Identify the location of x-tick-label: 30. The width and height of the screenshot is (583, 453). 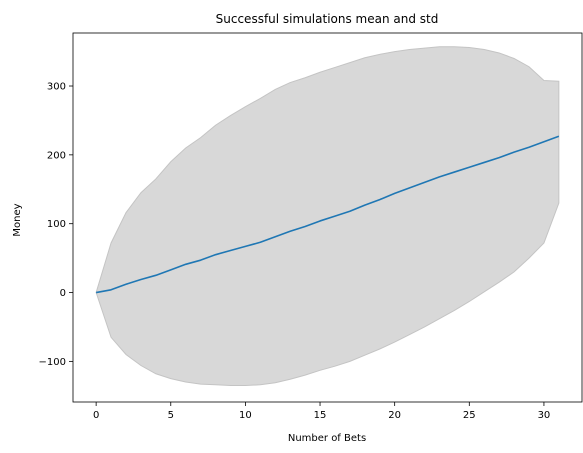
(544, 415).